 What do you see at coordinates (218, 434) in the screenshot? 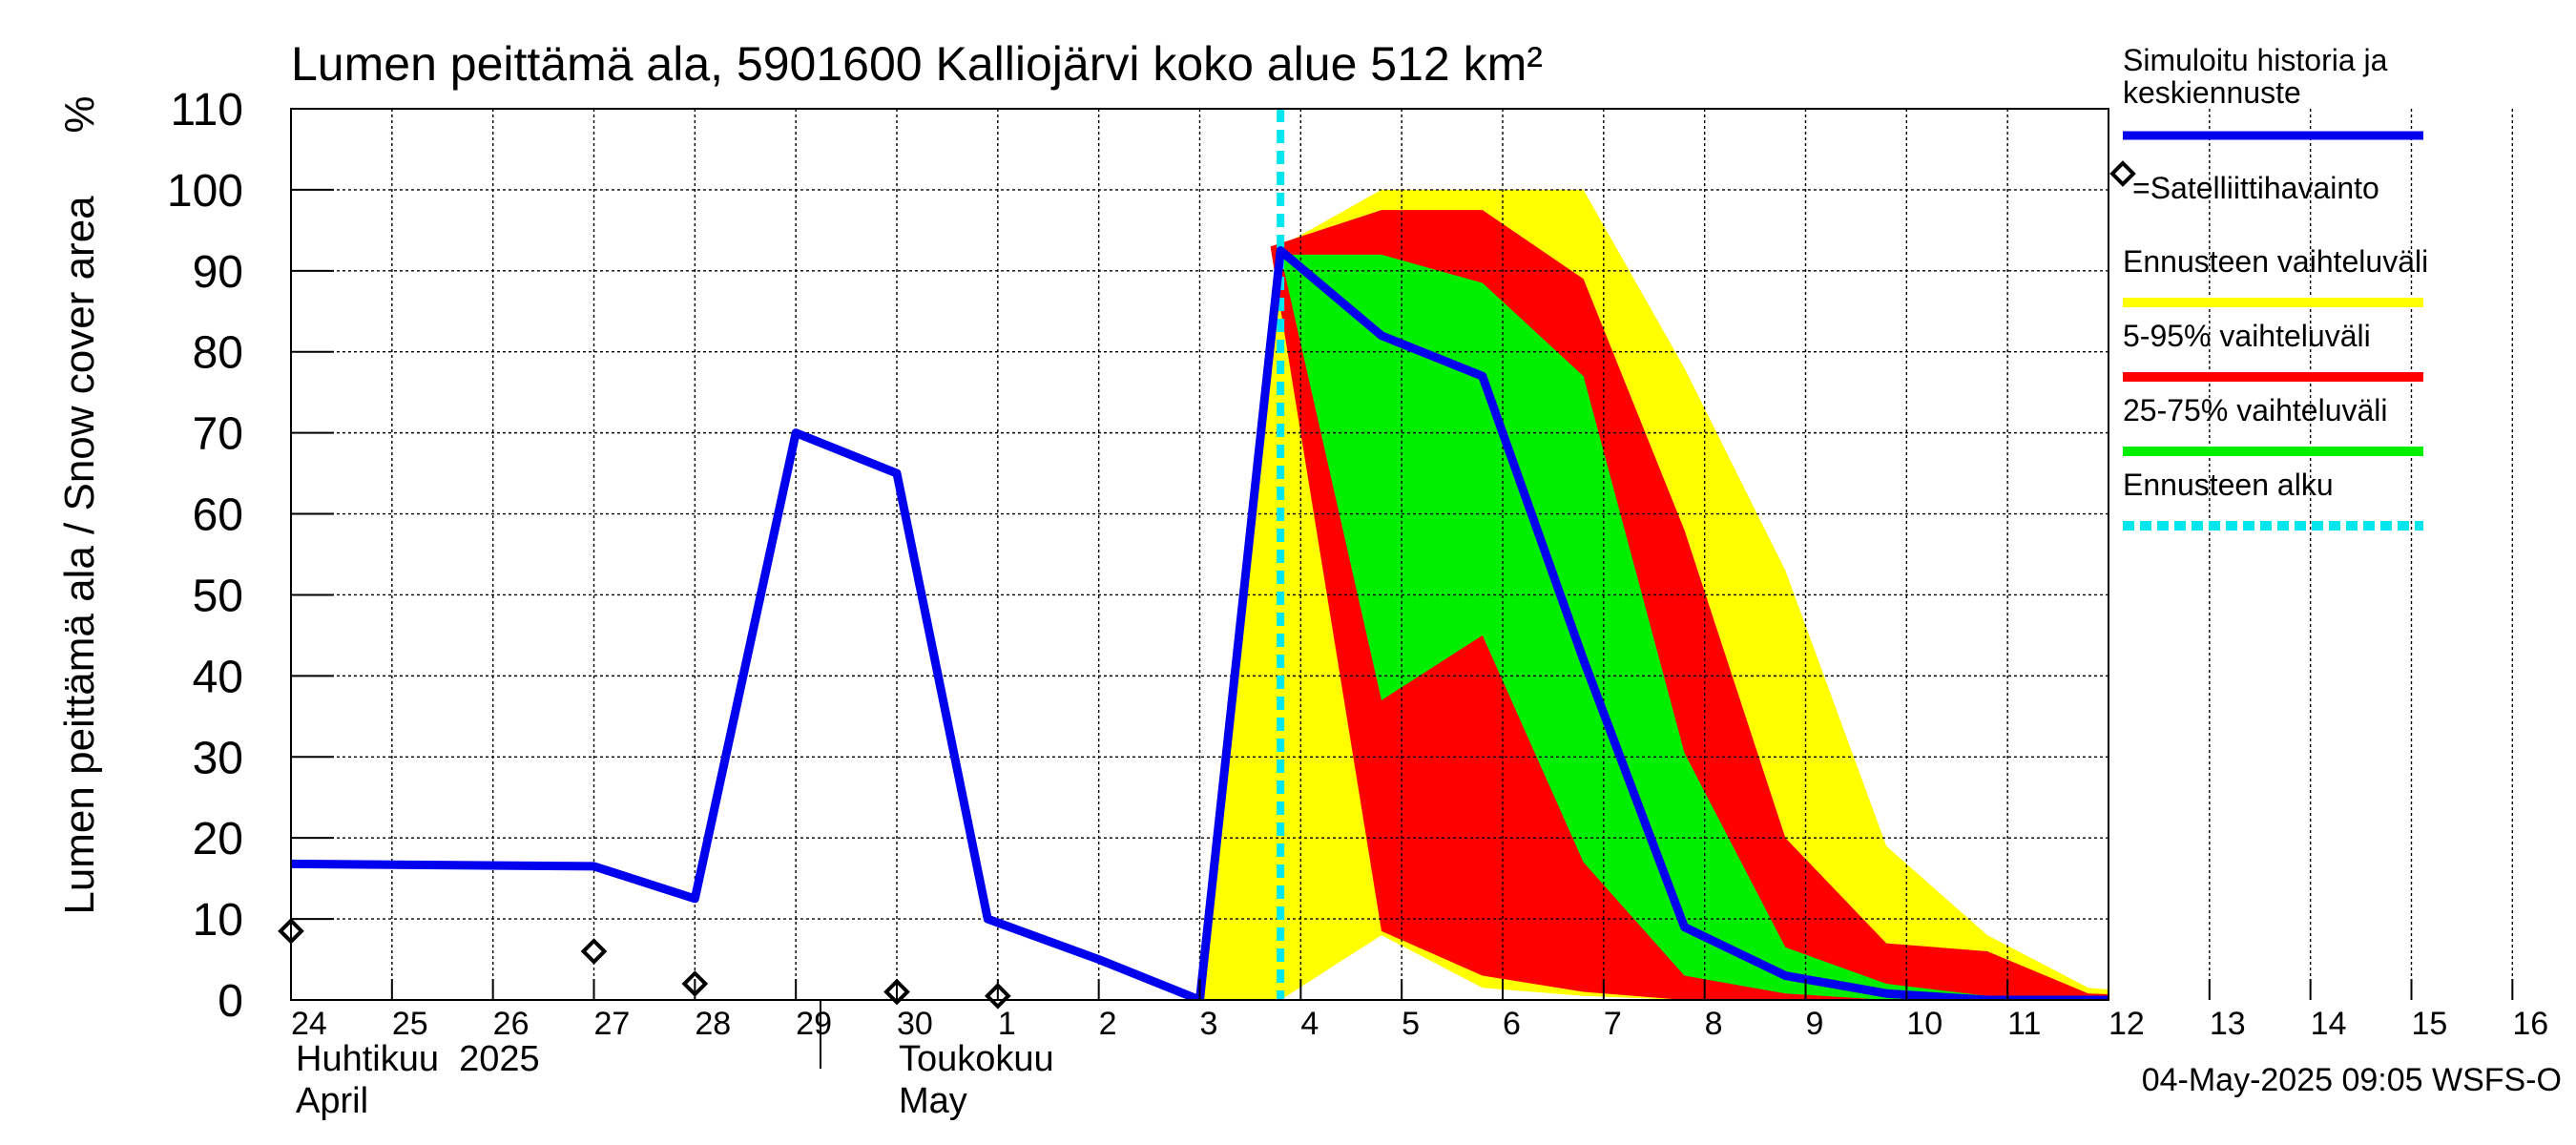
I see `y-tick-label: 70` at bounding box center [218, 434].